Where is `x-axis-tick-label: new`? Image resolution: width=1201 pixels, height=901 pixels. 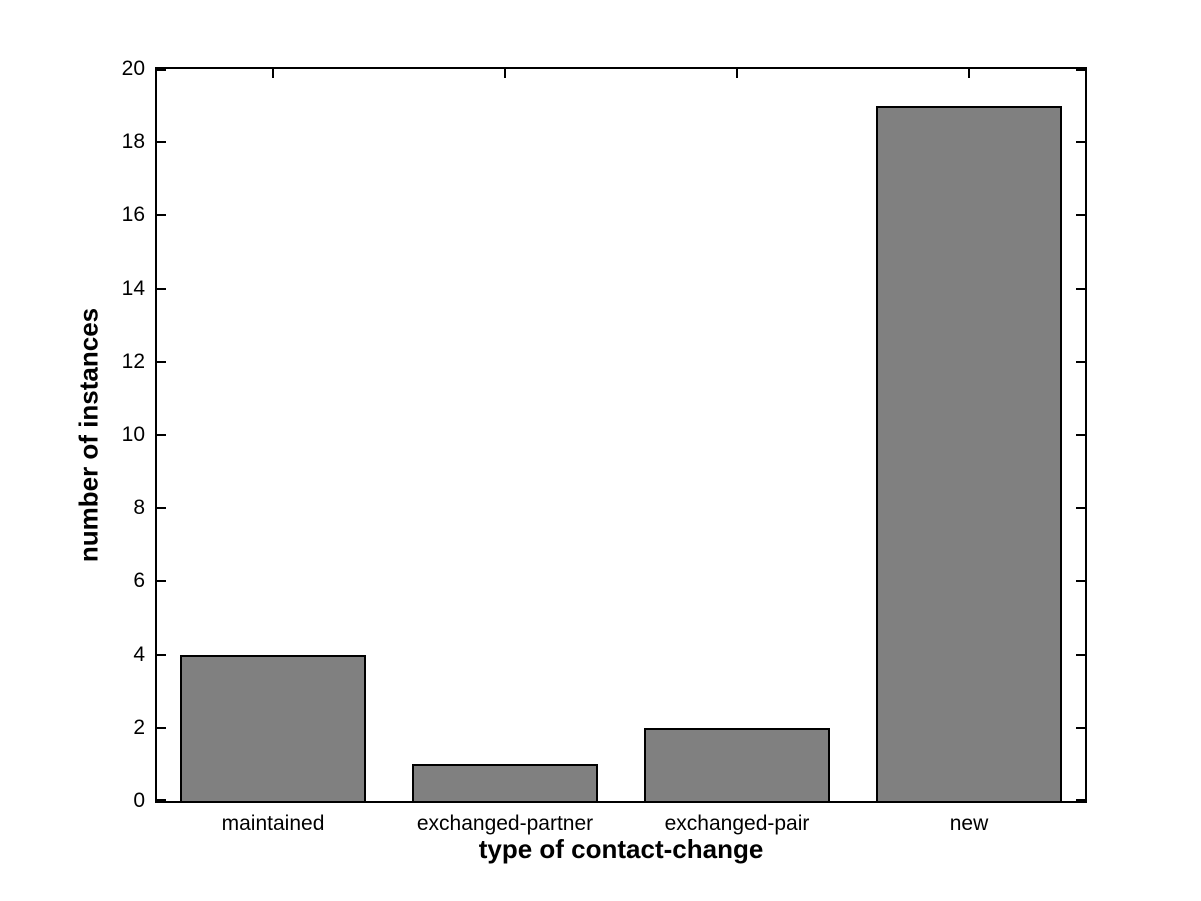
x-axis-tick-label: new is located at coordinates (969, 823).